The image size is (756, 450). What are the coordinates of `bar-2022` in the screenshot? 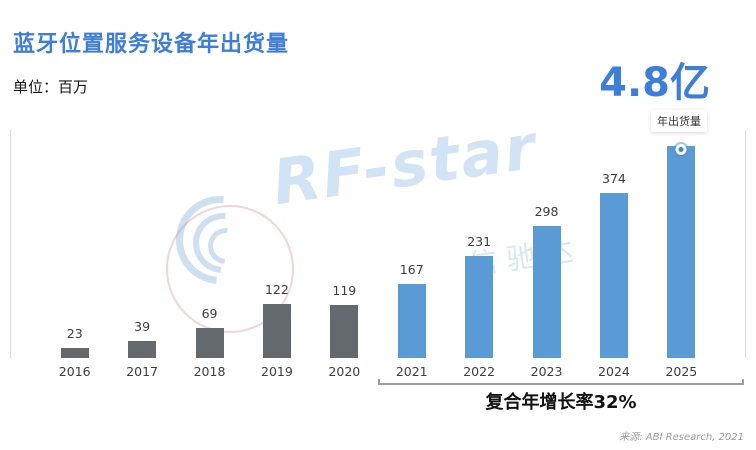 It's located at (479, 307).